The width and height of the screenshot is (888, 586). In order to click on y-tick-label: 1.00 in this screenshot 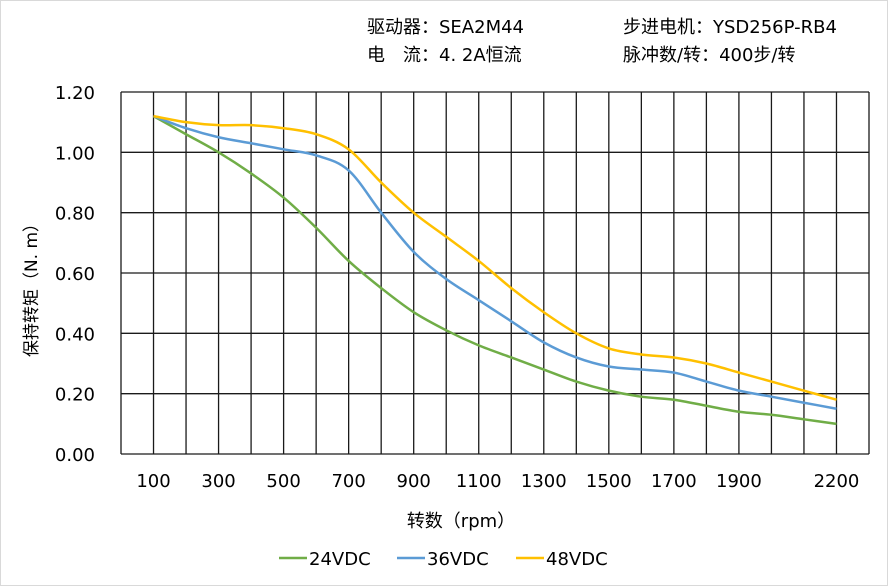, I will do `click(75, 153)`.